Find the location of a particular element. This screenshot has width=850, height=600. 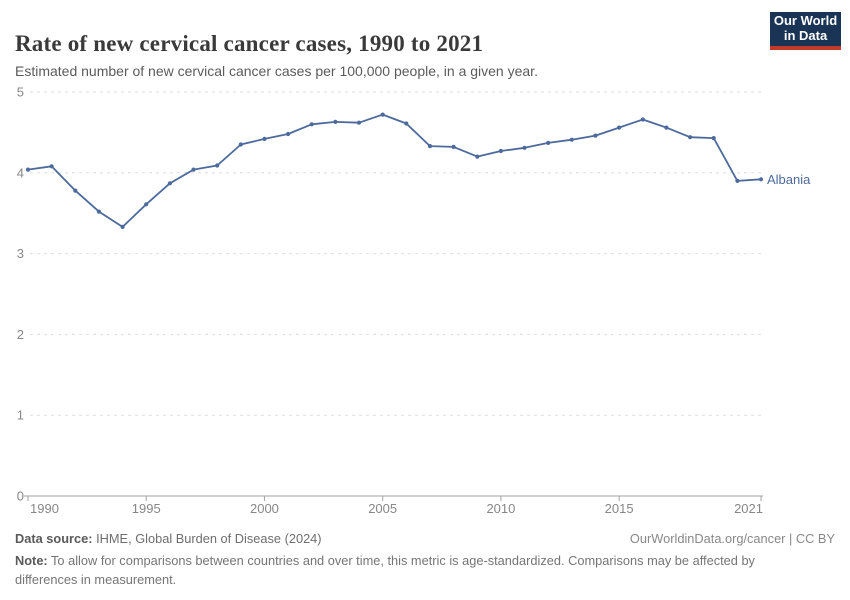

series-label: Albania is located at coordinates (789, 179).